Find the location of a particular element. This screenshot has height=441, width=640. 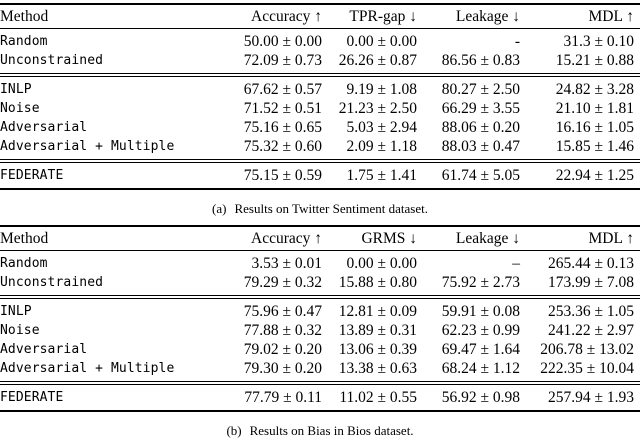

header-row: Method Accuracy ↑ GRMS ↓ Leakage ↓ MDL ↑ is located at coordinates (320, 238).